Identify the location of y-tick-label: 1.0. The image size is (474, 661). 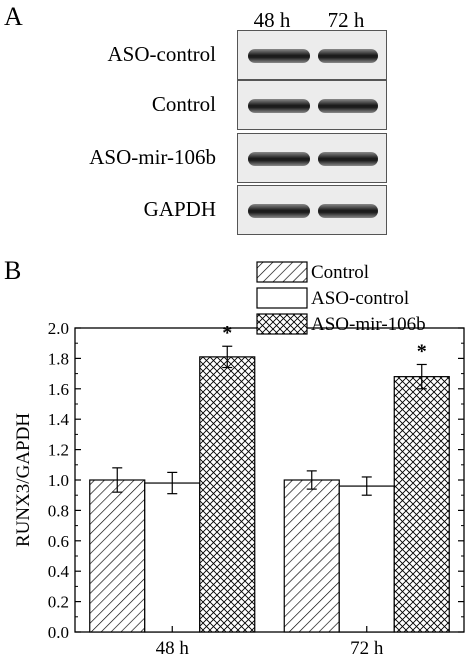
(58, 480).